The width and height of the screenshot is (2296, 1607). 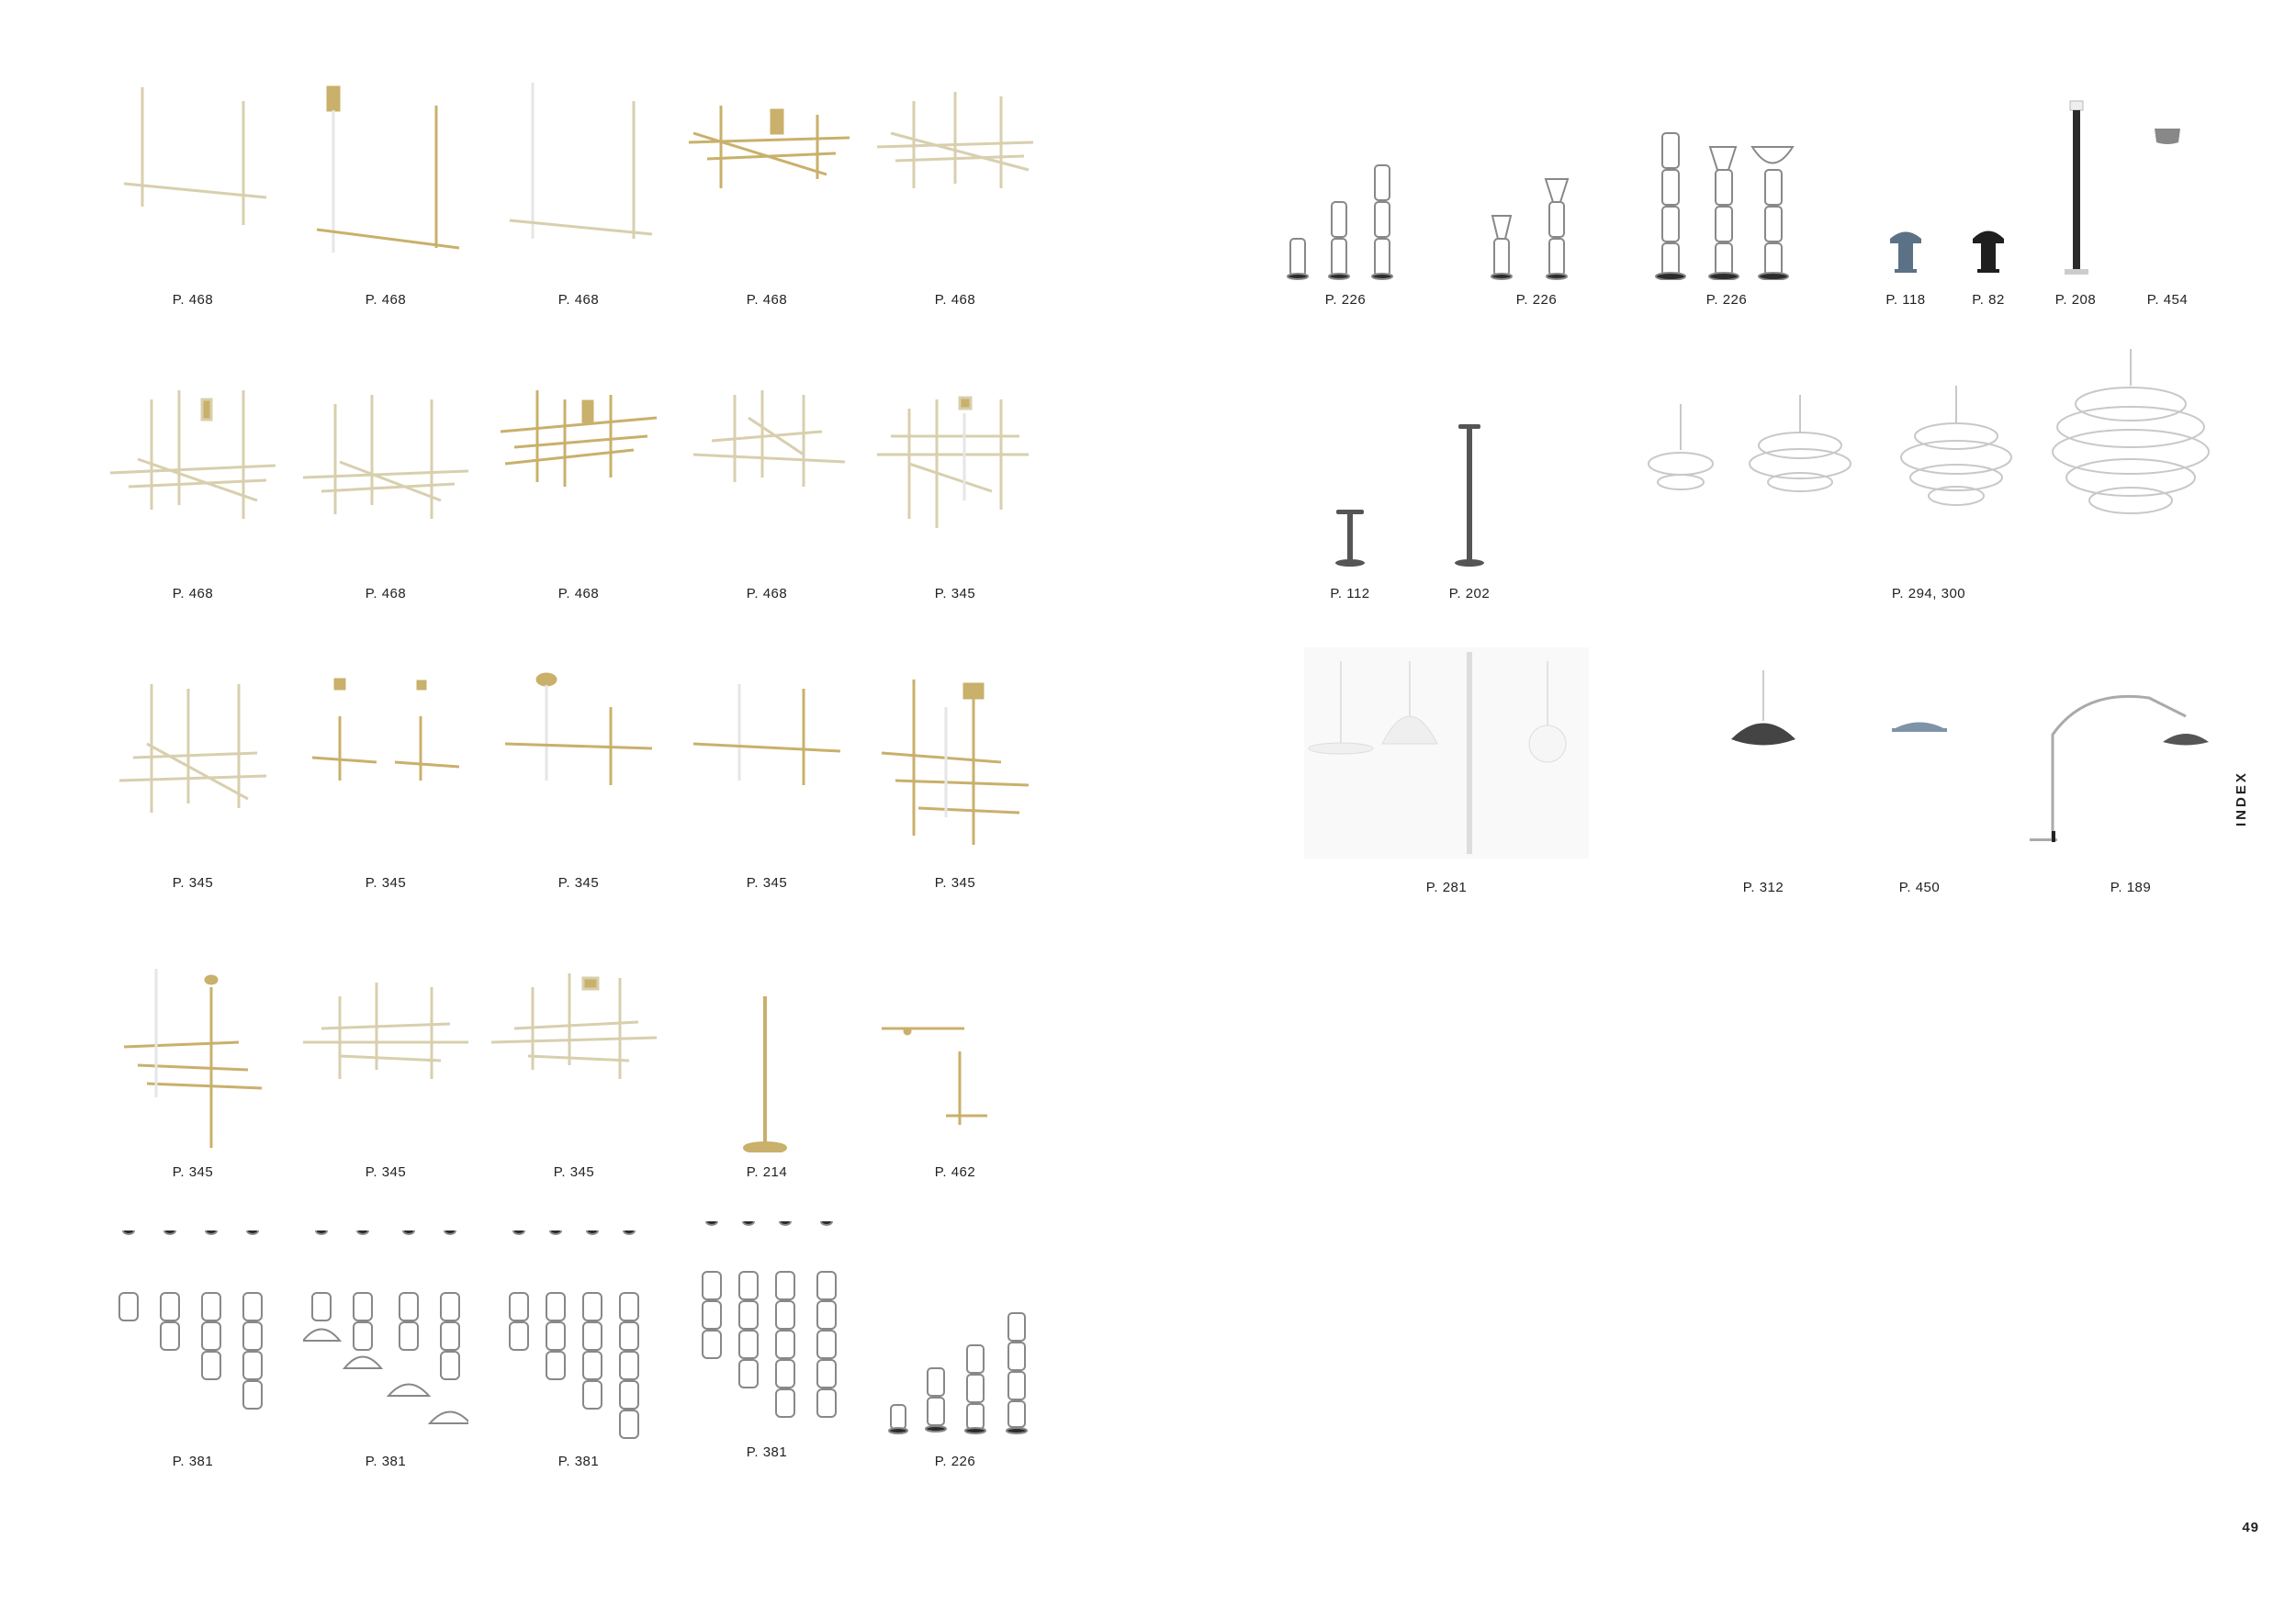 I want to click on product-wall-bar: P. 462, so click(x=955, y=1060).